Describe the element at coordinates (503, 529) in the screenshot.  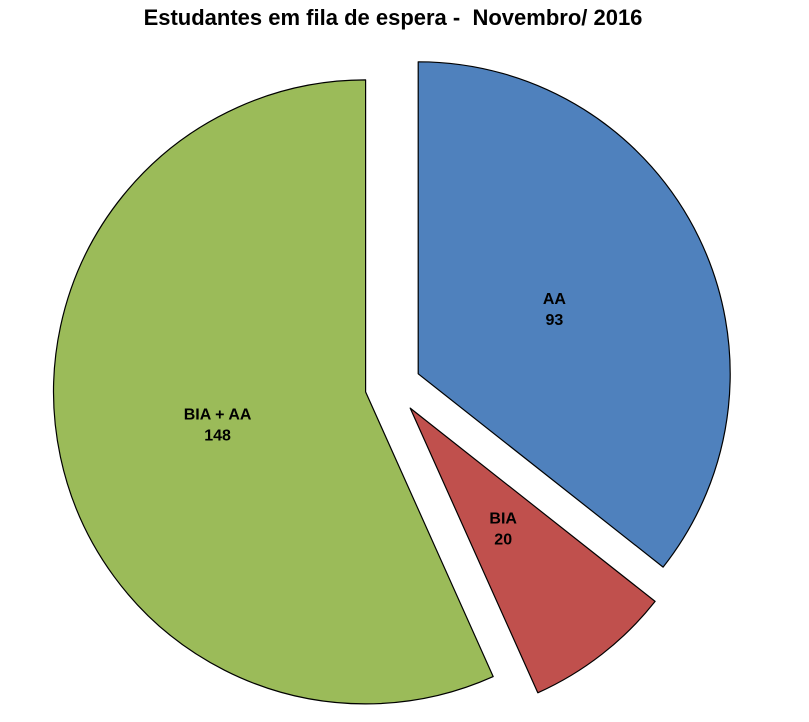
I see `slice-label-bia: BIA 20` at that location.